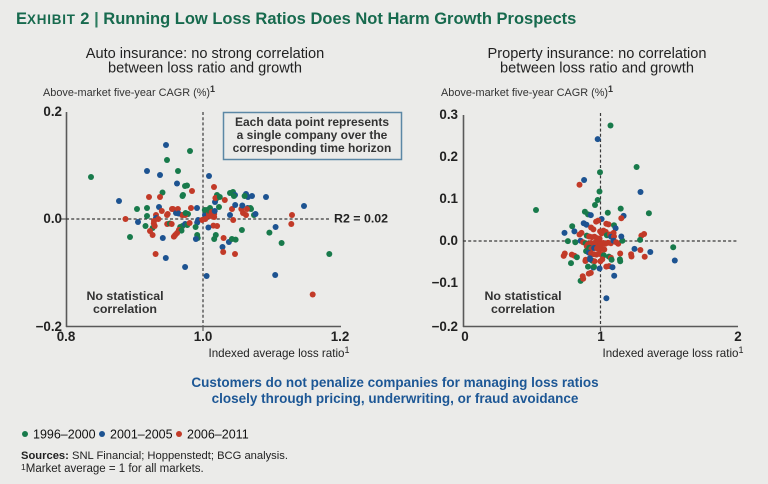 Image resolution: width=768 pixels, height=484 pixels. What do you see at coordinates (112, 468) in the screenshot?
I see `svg-text:1Market average = 1 for all ma: 1Market average = 1 for all markets.` at bounding box center [112, 468].